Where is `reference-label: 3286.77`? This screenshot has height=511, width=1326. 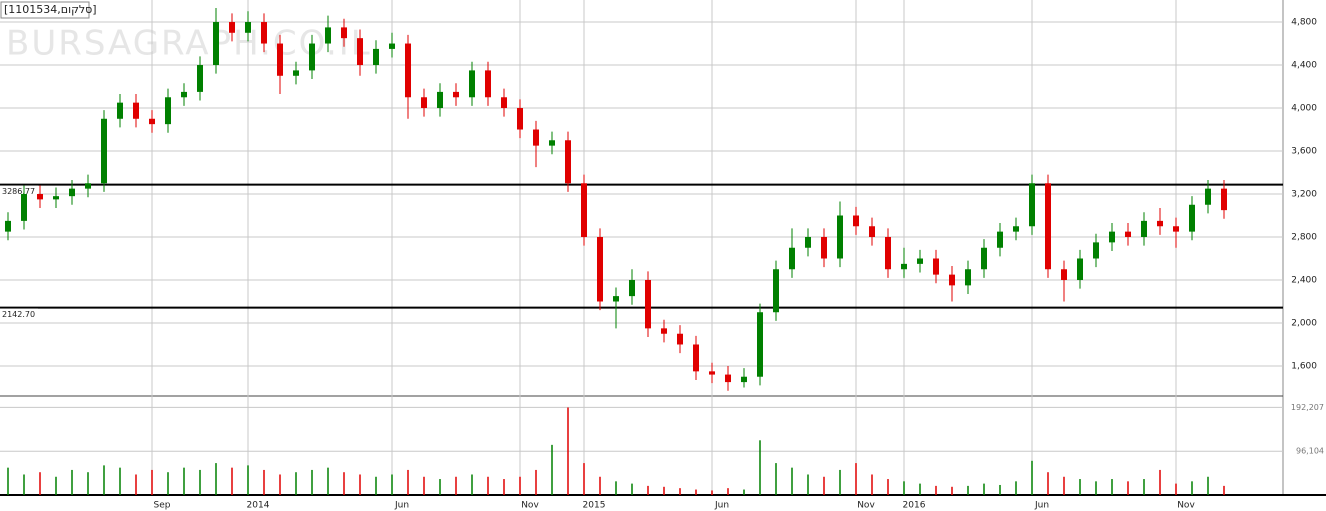
reference-label: 3286.77 is located at coordinates (18, 191).